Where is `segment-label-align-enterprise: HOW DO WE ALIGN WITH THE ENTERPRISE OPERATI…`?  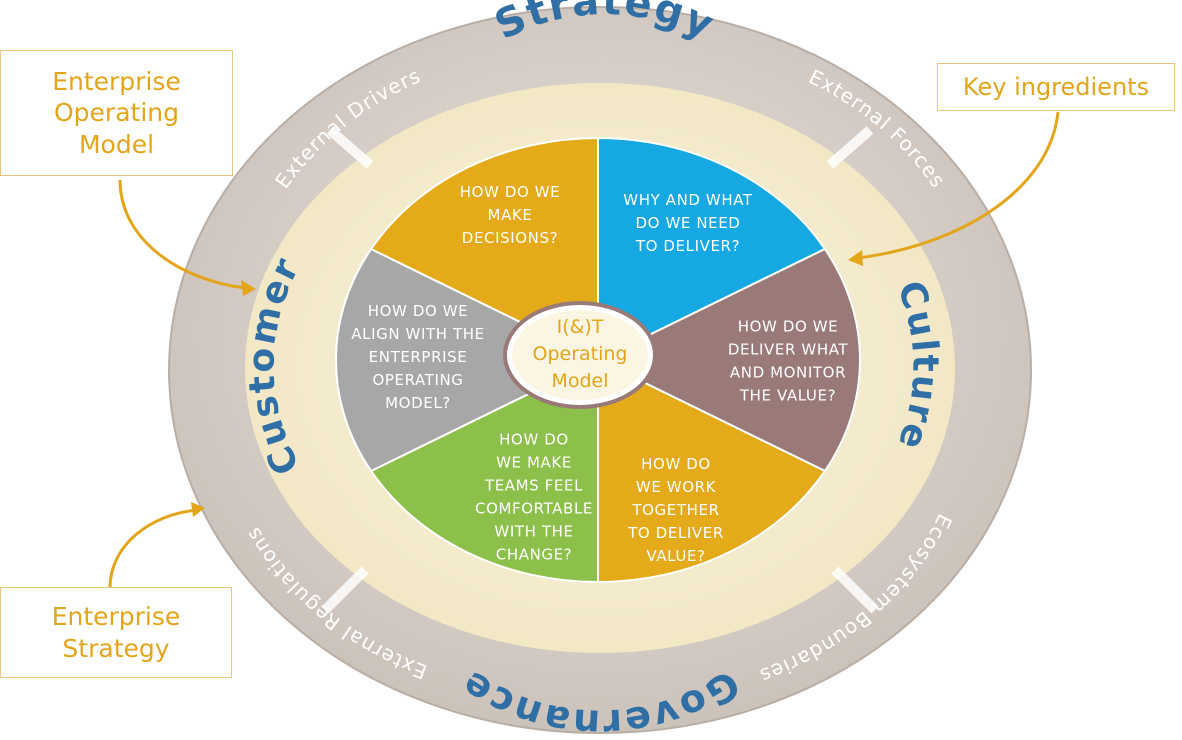 segment-label-align-enterprise: HOW DO WE ALIGN WITH THE ENTERPRISE OPERATI… is located at coordinates (417, 357).